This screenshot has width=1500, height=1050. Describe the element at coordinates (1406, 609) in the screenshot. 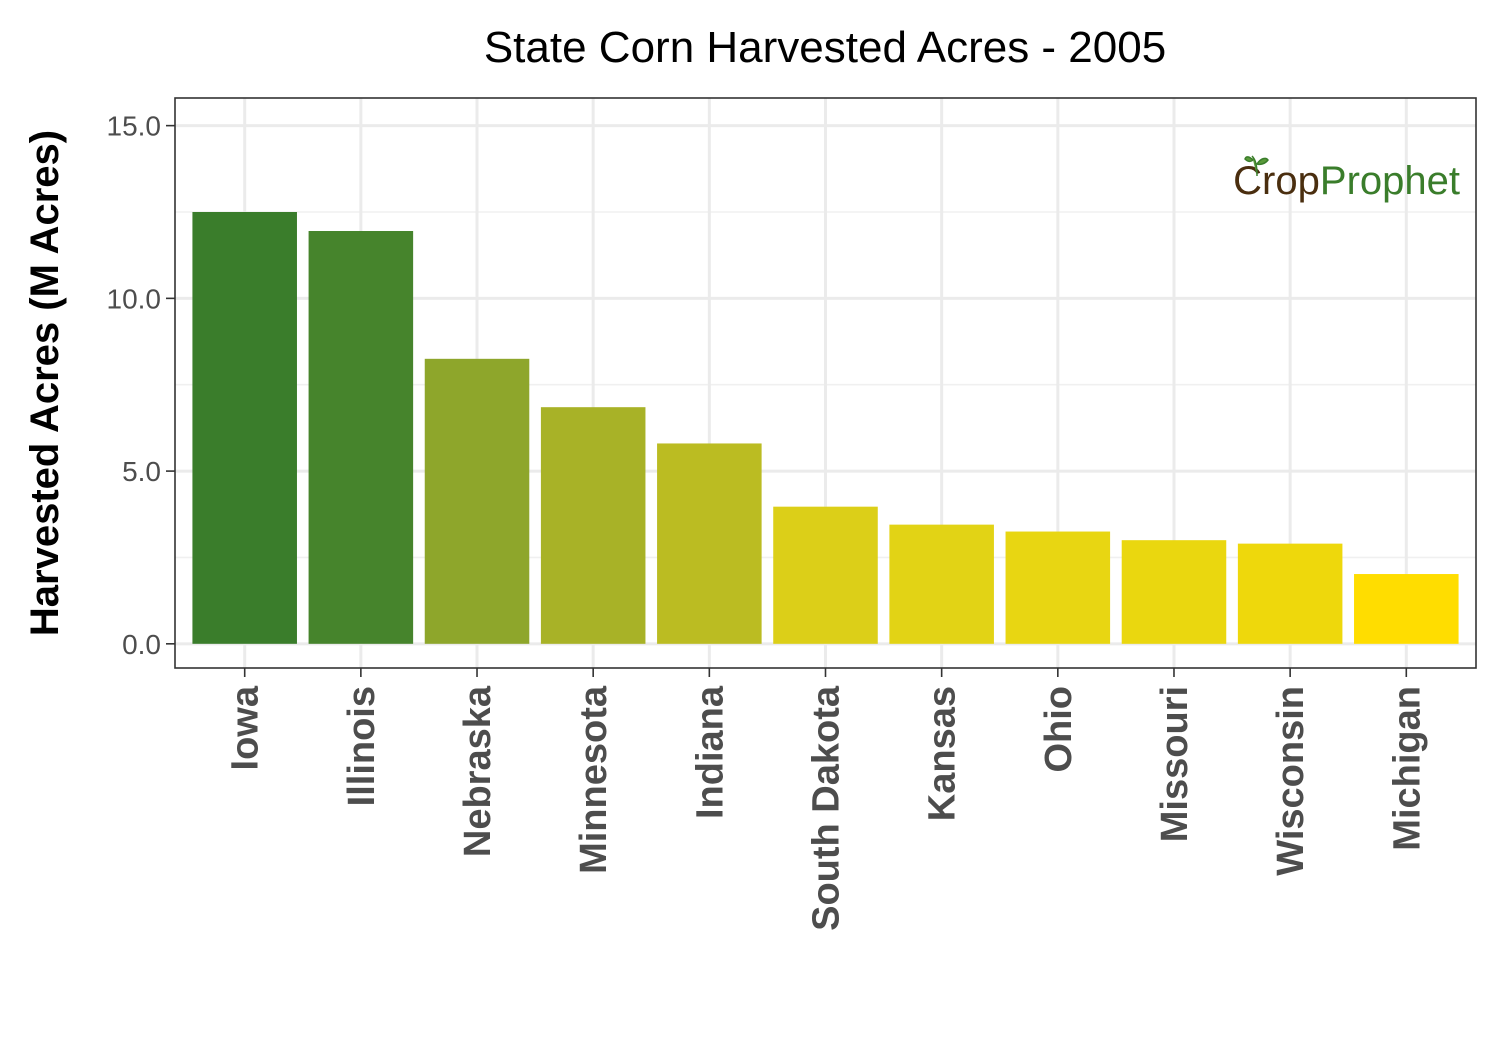

I see `bar-michigan` at that location.